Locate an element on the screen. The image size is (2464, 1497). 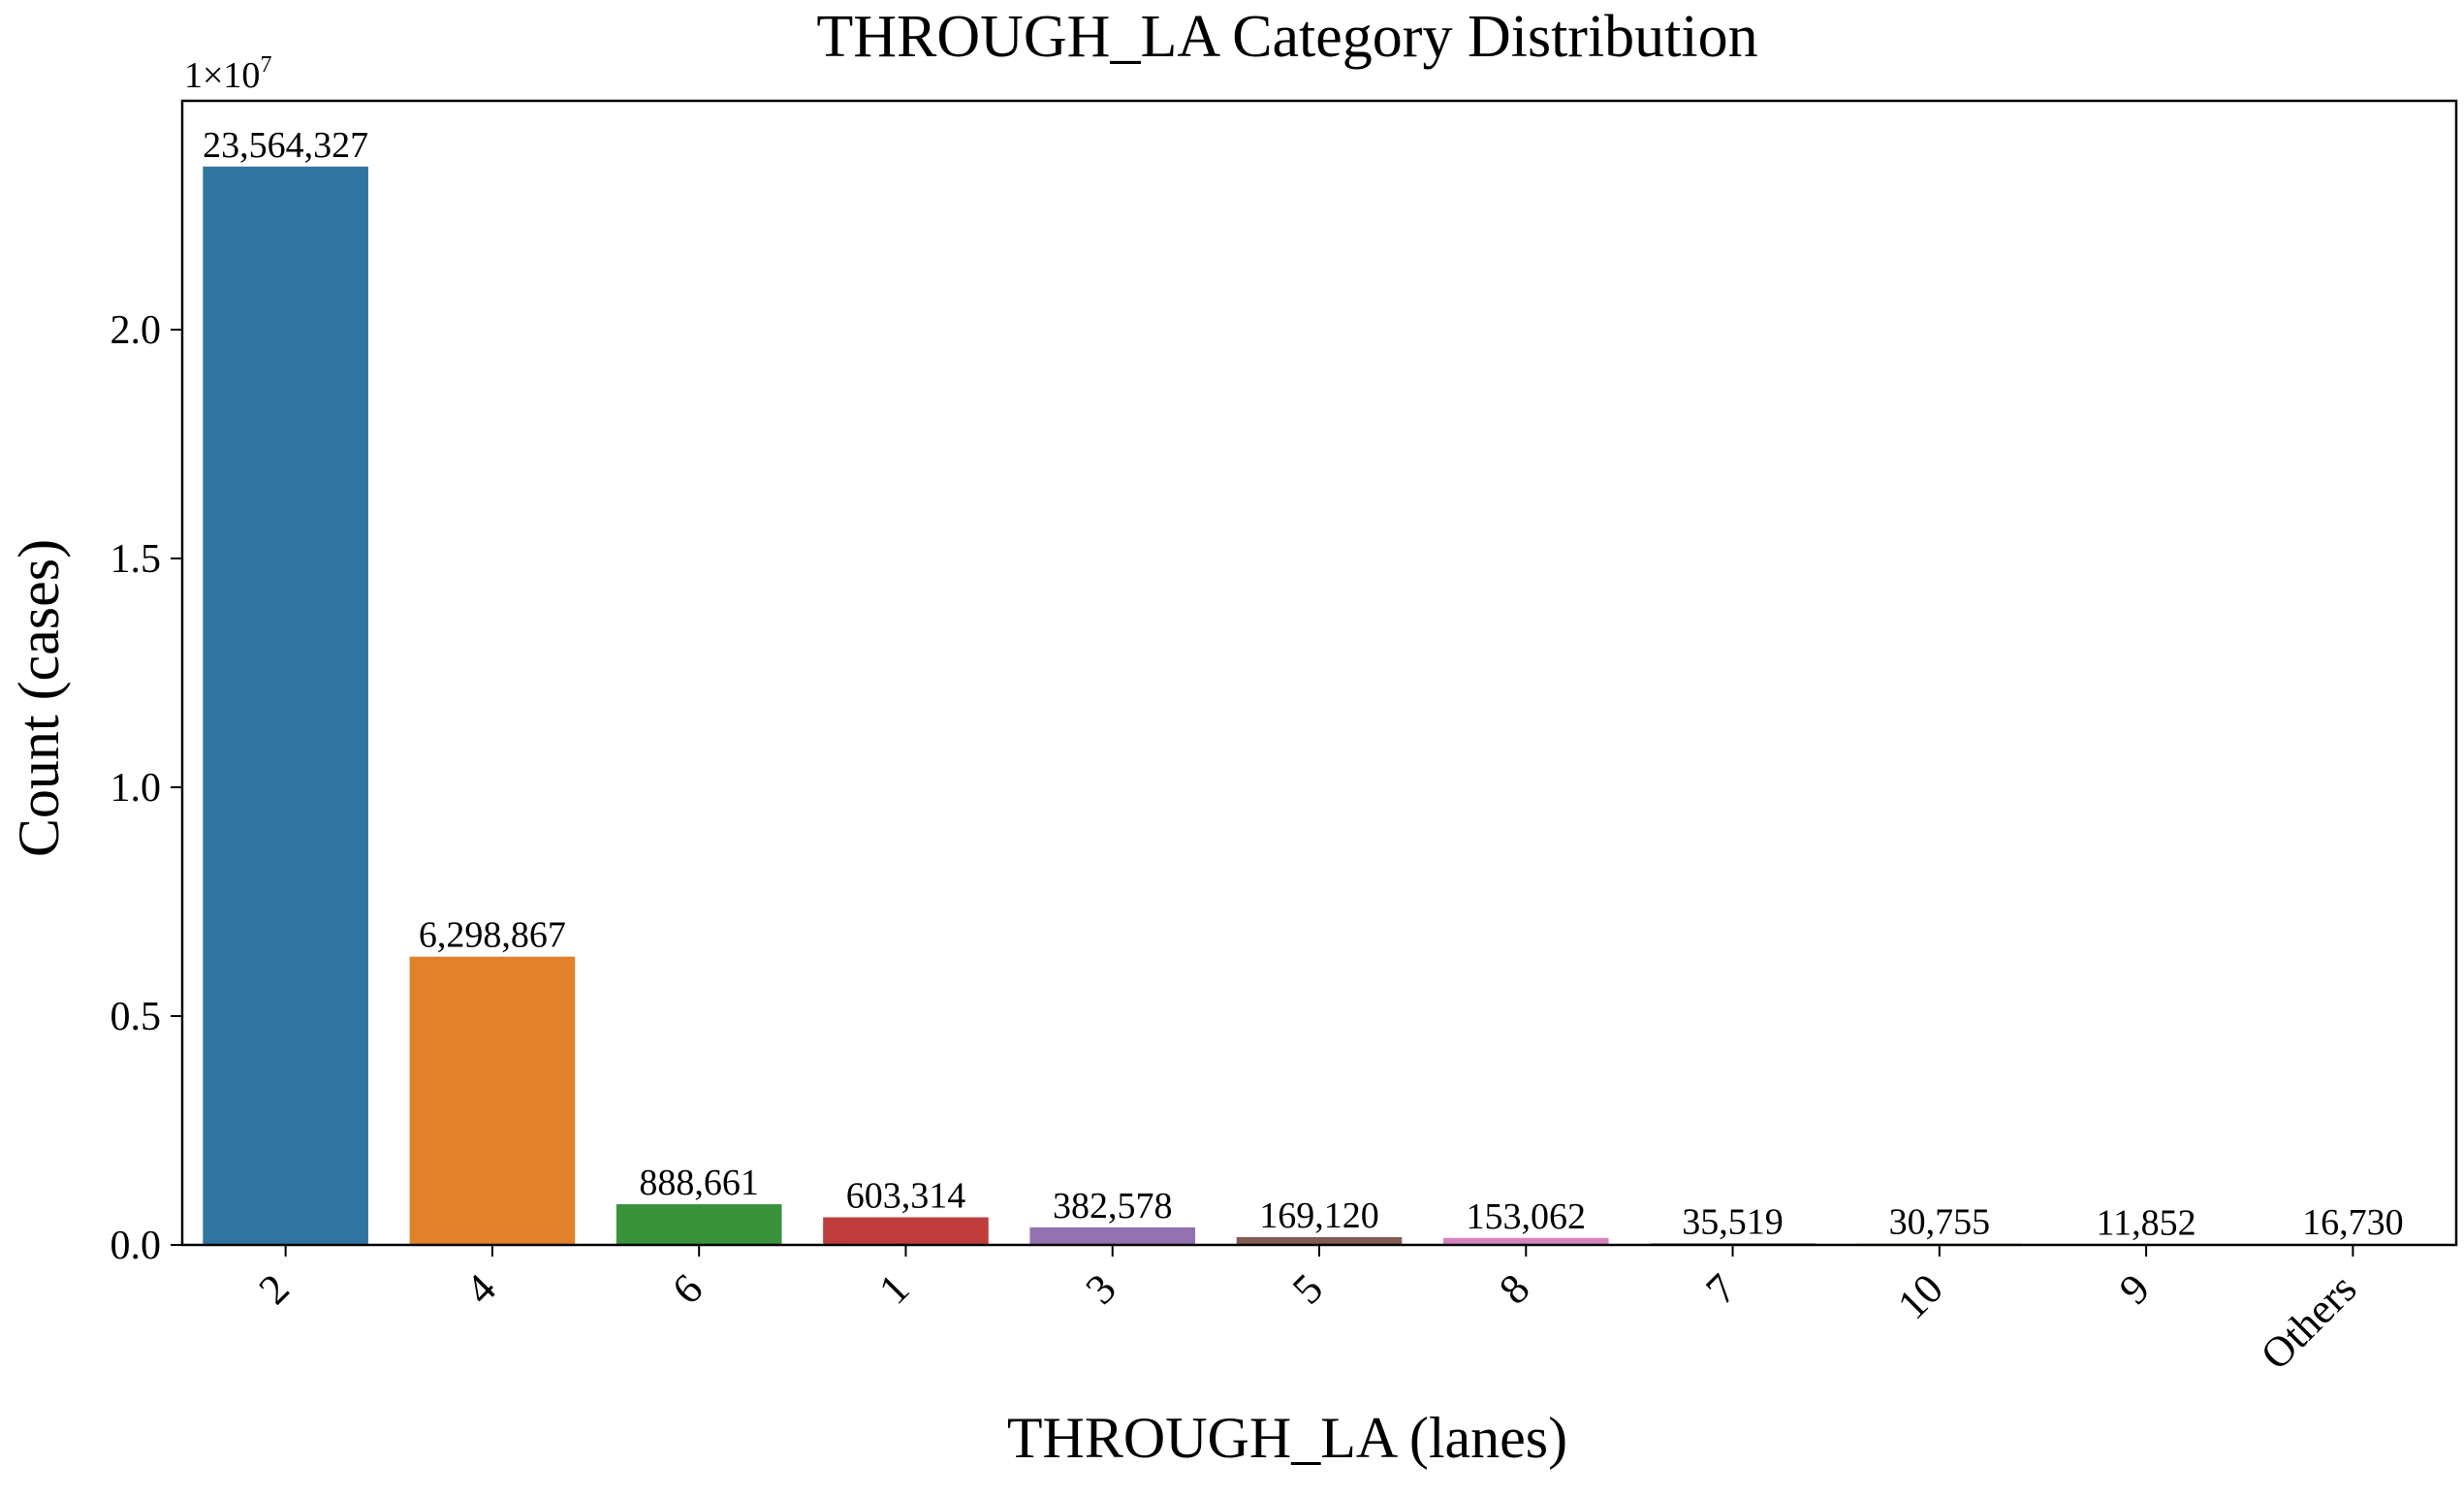
y-axis: 0.0 0.5 1.0 1.5 2.0 is located at coordinates (146, 788).